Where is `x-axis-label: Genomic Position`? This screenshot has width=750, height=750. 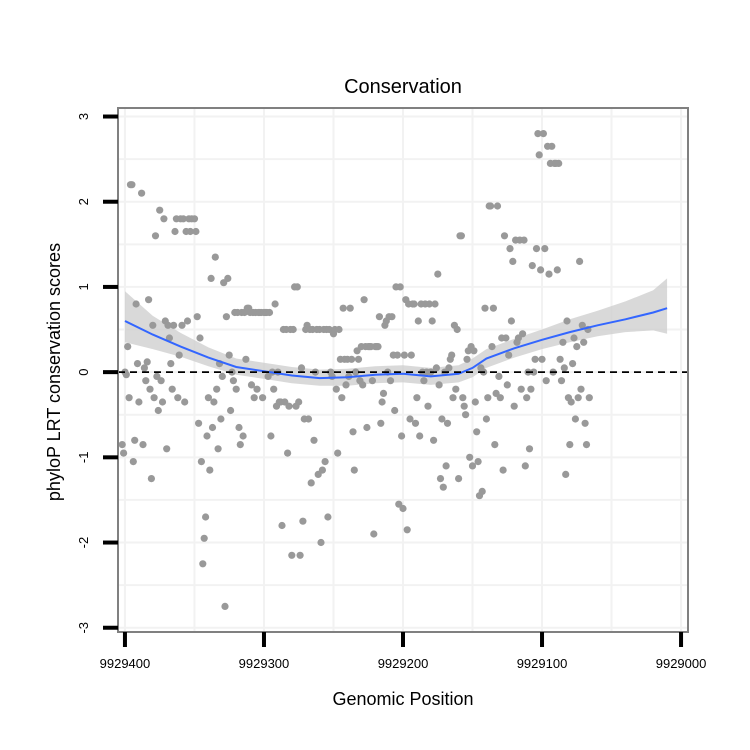 x-axis-label: Genomic Position is located at coordinates (402, 699).